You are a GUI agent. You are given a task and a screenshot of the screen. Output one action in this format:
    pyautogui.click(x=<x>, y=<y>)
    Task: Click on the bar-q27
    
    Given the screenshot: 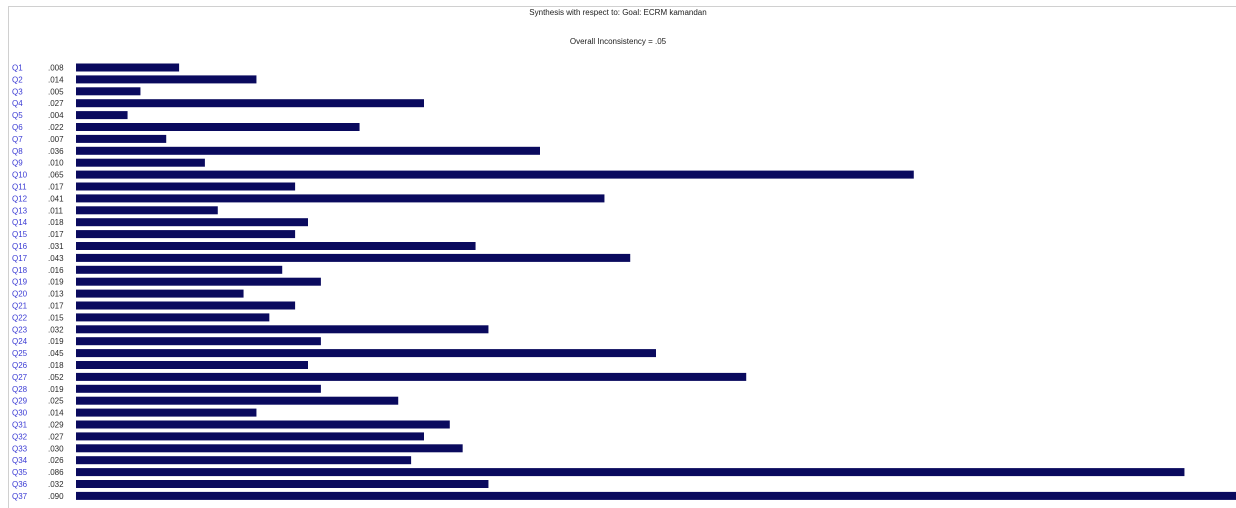 What is the action you would take?
    pyautogui.click(x=411, y=376)
    